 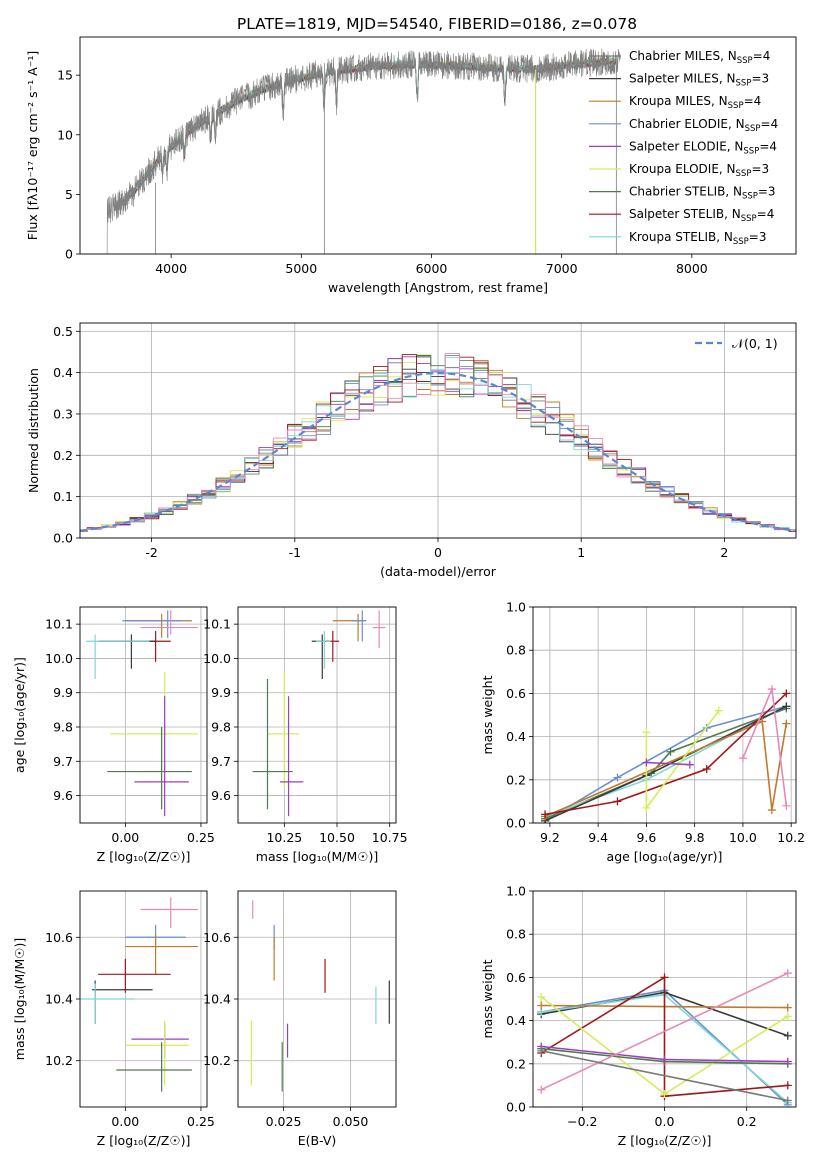 What do you see at coordinates (582, 1121) in the screenshot?
I see `x-tick-label: −0.2` at bounding box center [582, 1121].